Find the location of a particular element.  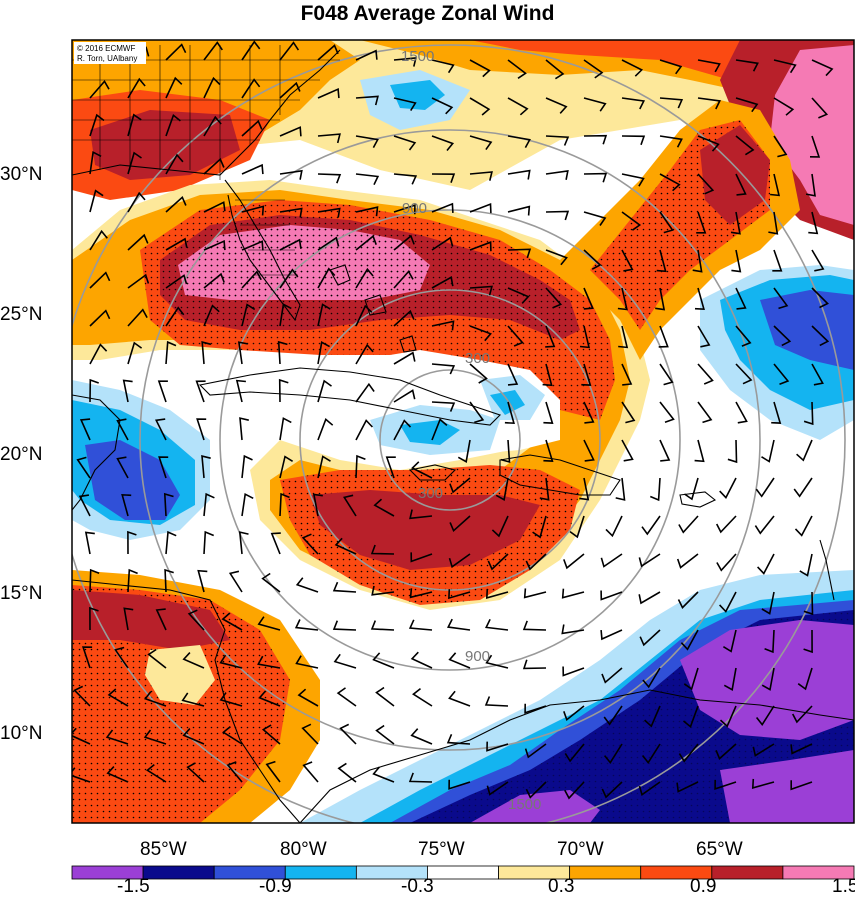

shade-darkred-central is located at coordinates (425, 530).